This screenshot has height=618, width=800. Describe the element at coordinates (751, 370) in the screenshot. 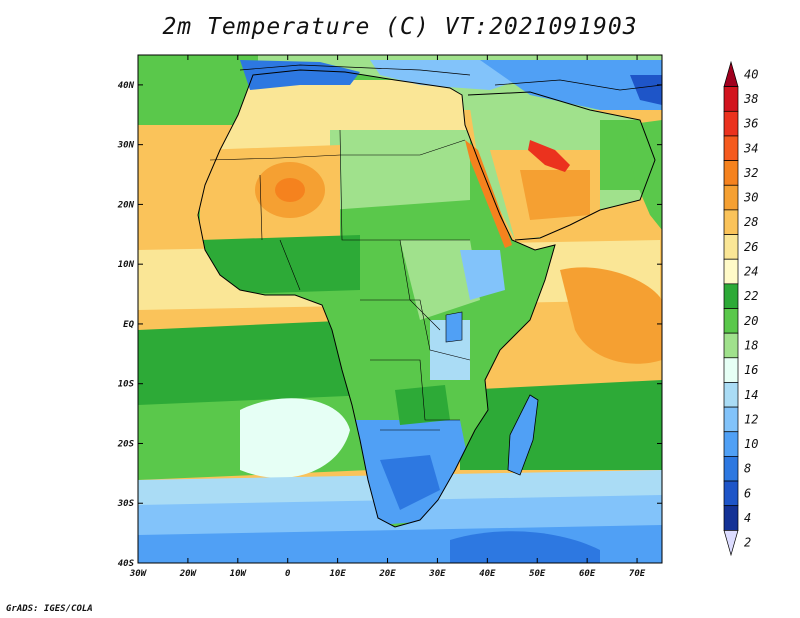

I see `colorbar-label: 16` at that location.